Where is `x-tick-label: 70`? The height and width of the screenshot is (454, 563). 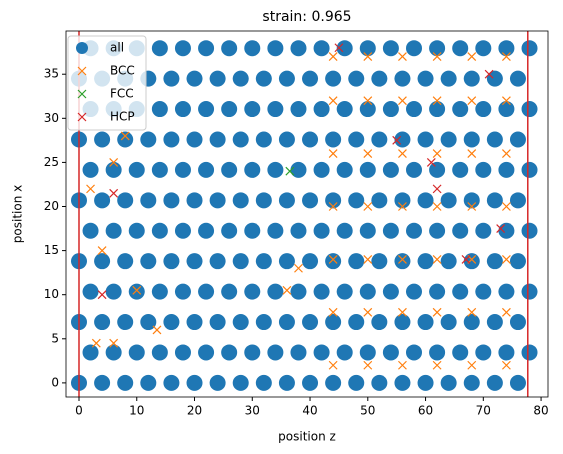 x-tick-label: 70 is located at coordinates (483, 411).